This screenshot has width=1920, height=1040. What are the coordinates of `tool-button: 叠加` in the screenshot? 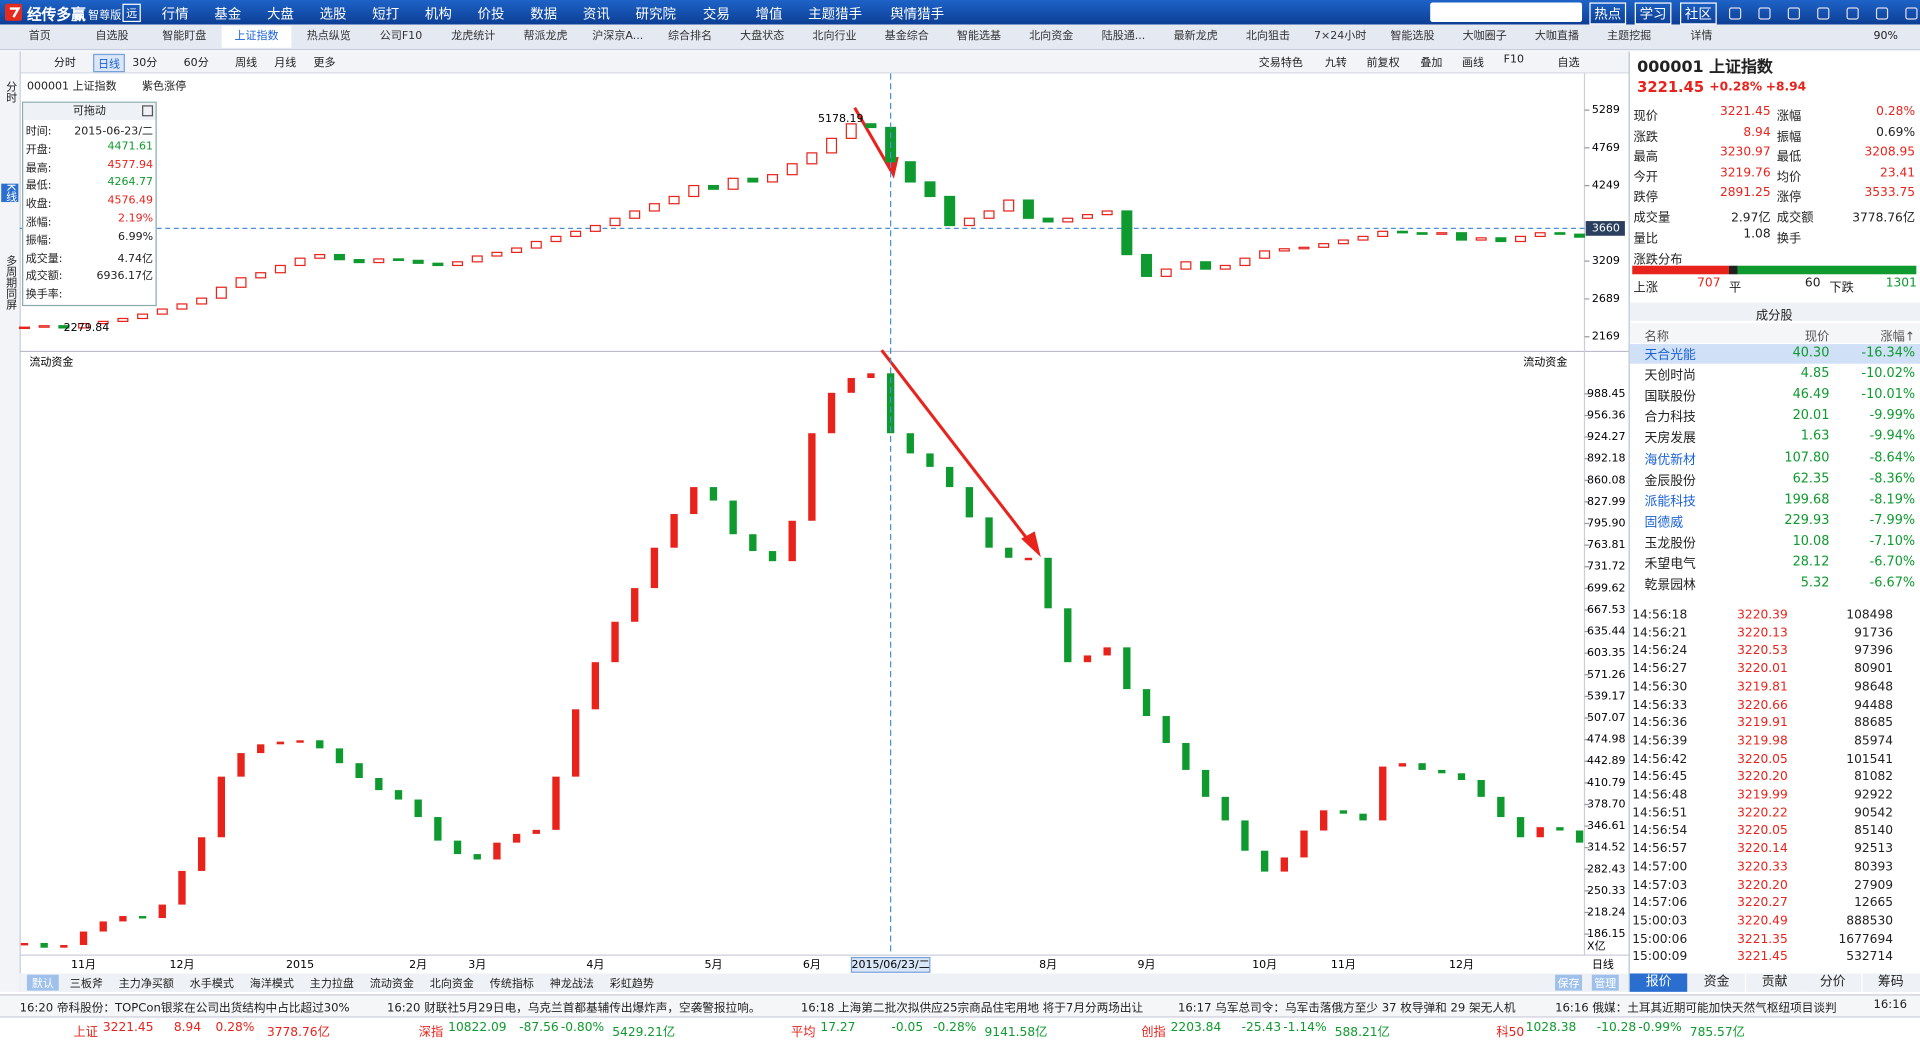 It's located at (1431, 63).